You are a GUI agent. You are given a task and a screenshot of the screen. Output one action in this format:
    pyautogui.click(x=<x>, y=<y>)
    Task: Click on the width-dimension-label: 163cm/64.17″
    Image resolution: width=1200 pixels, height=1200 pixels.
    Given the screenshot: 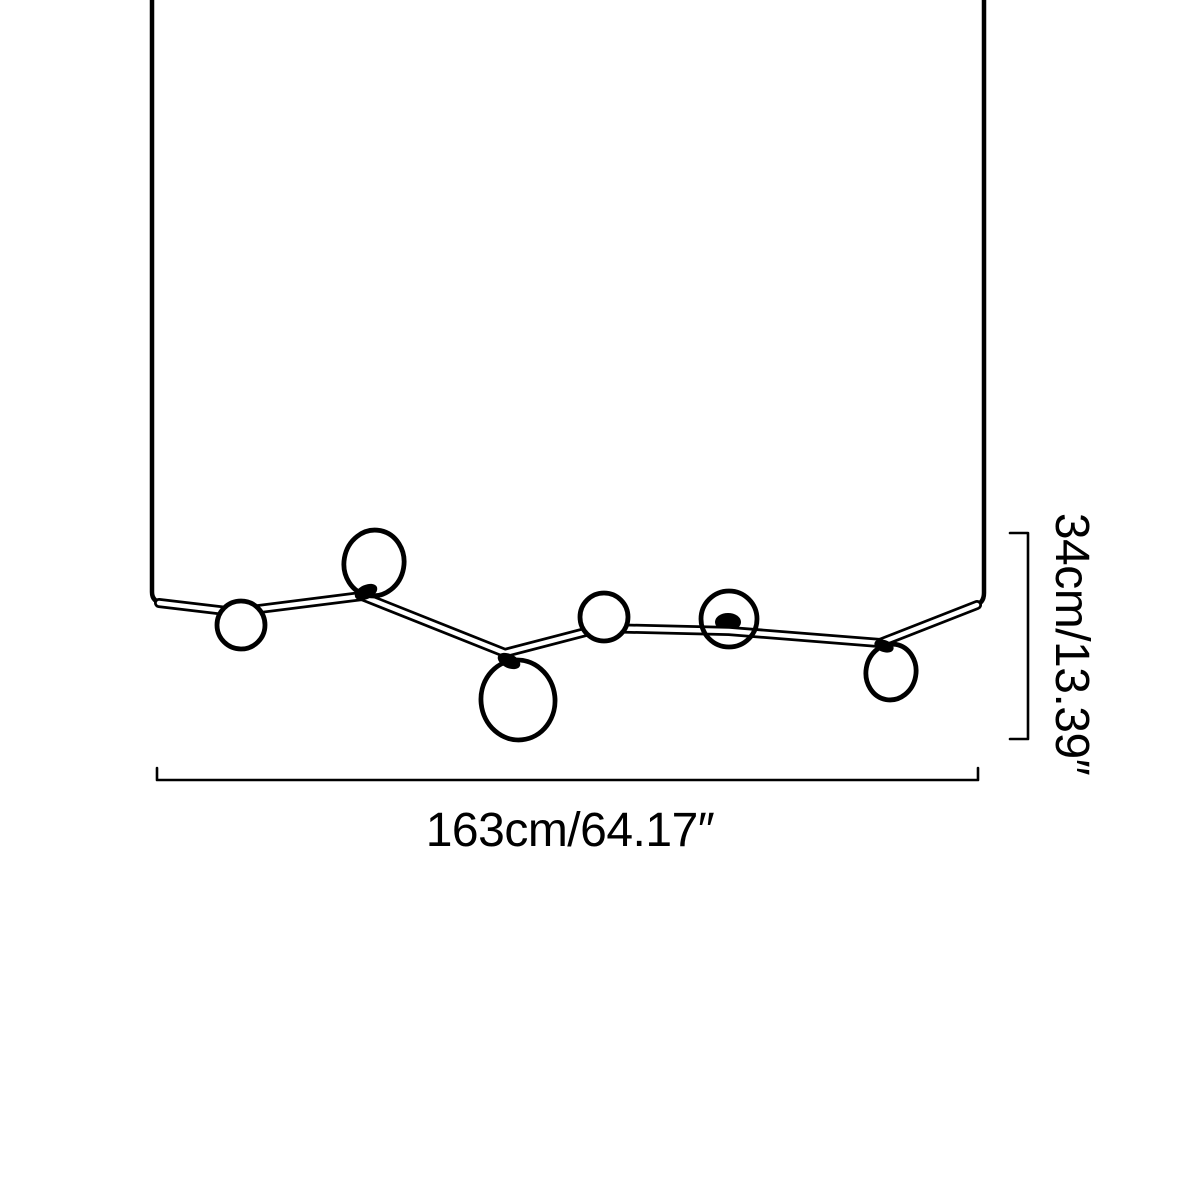 What is the action you would take?
    pyautogui.click(x=570, y=830)
    